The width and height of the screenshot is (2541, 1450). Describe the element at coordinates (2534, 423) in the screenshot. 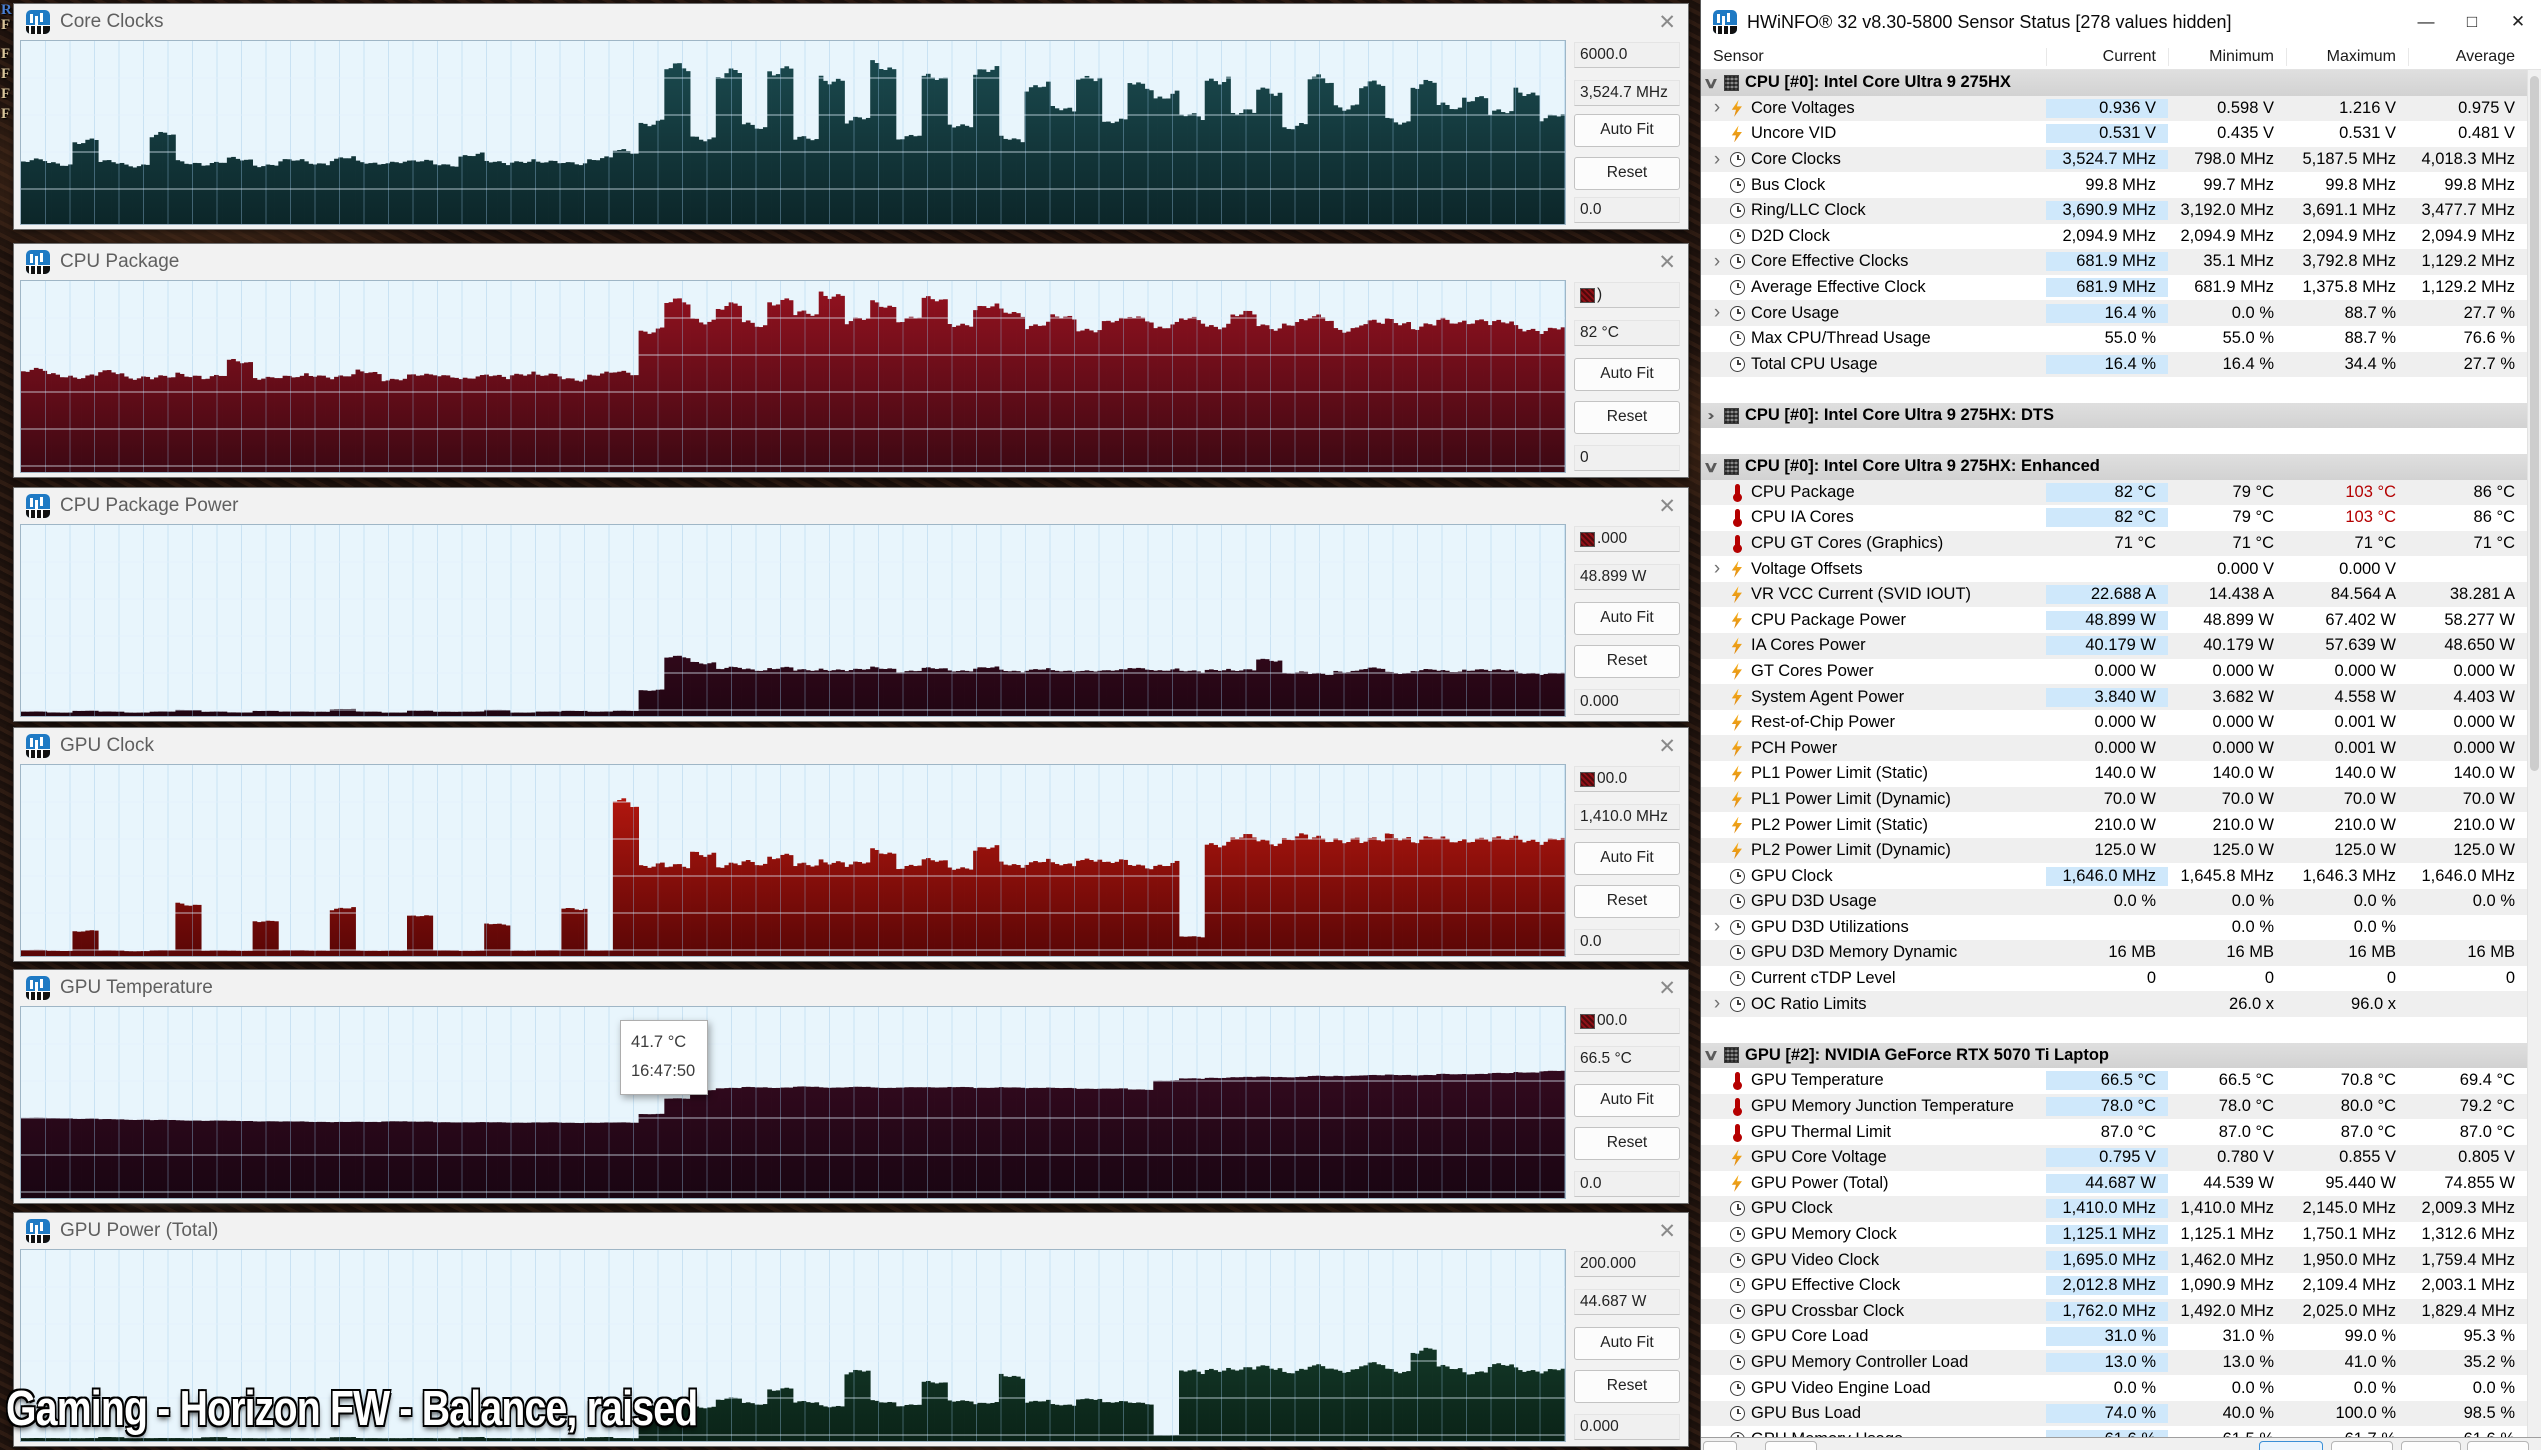

I see `scrollbar-thumb` at that location.